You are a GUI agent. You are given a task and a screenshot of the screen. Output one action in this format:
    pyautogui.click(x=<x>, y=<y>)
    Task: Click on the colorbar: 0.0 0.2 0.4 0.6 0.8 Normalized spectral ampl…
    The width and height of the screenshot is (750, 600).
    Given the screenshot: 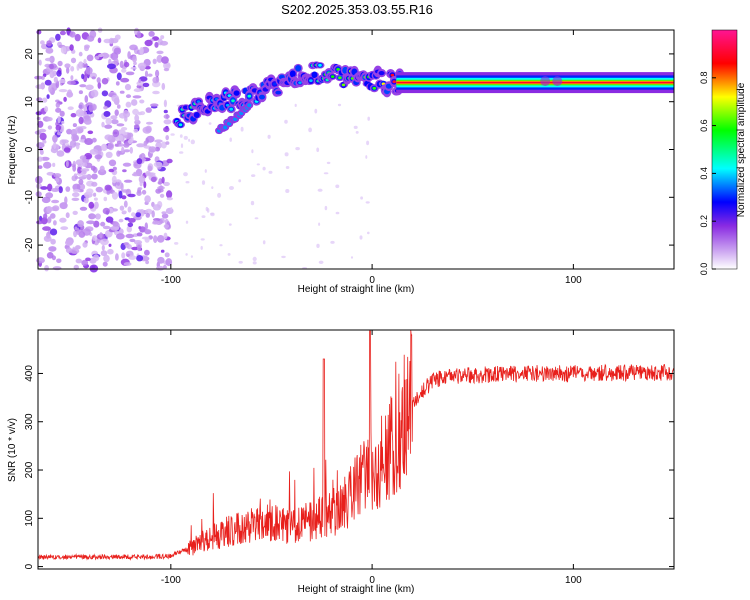 What is the action you would take?
    pyautogui.click(x=723, y=152)
    